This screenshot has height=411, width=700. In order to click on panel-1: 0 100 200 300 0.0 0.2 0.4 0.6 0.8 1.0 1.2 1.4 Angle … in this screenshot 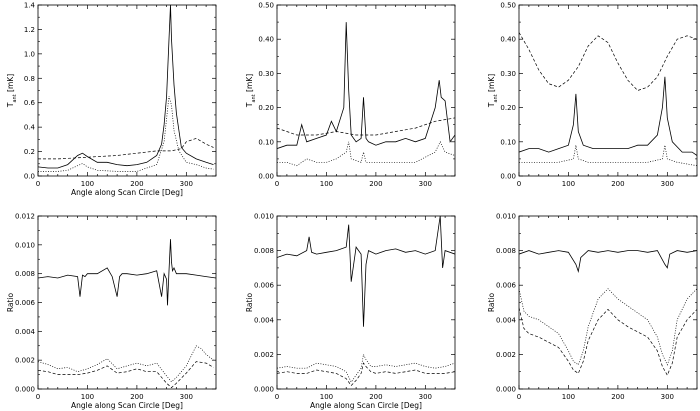, I will do `click(111, 99)`.